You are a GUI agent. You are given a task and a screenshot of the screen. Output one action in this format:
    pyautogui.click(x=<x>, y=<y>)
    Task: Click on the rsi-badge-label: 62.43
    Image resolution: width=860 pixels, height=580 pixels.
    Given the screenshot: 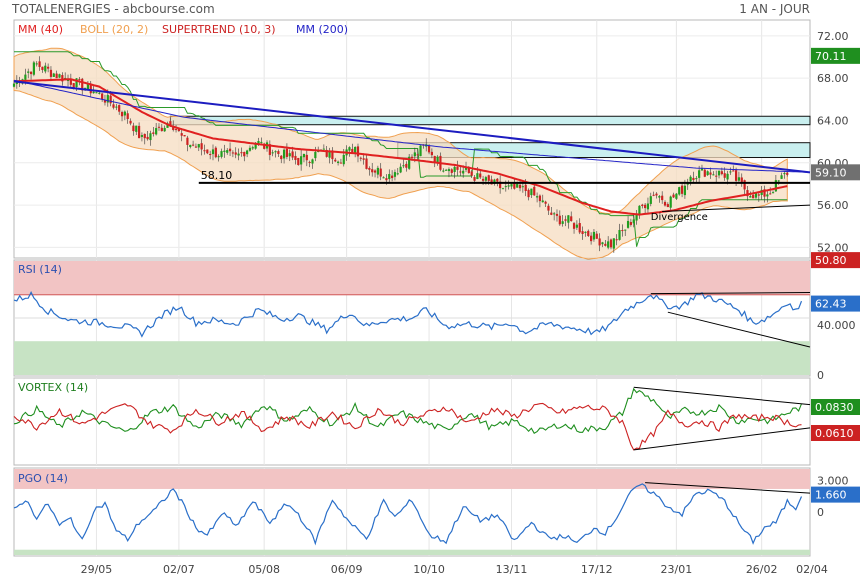 What is the action you would take?
    pyautogui.click(x=831, y=304)
    